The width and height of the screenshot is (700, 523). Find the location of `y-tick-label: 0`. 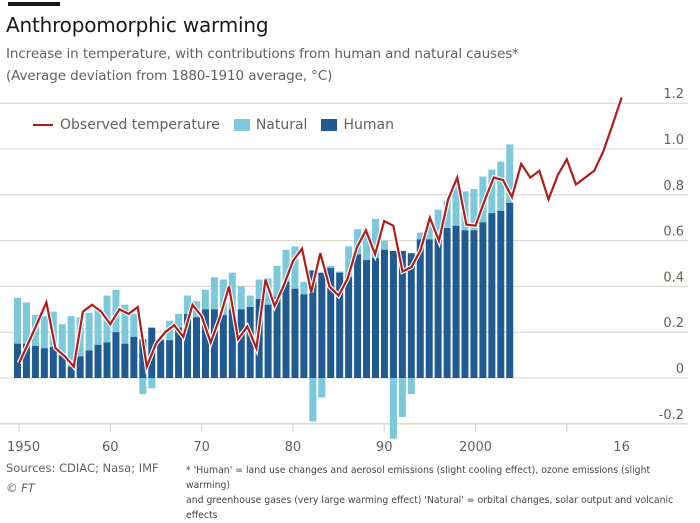

y-tick-label: 0 is located at coordinates (680, 369).